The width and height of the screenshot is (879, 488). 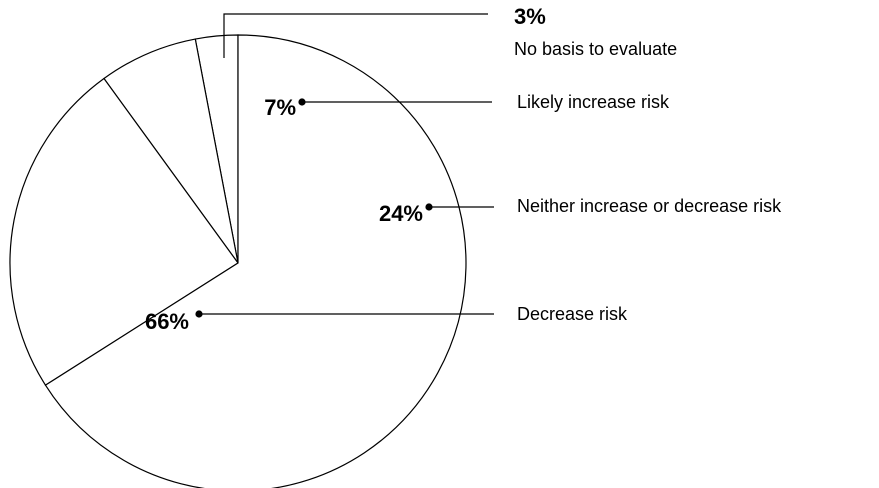 What do you see at coordinates (167, 321) in the screenshot?
I see `pct-label-decrease: 66%` at bounding box center [167, 321].